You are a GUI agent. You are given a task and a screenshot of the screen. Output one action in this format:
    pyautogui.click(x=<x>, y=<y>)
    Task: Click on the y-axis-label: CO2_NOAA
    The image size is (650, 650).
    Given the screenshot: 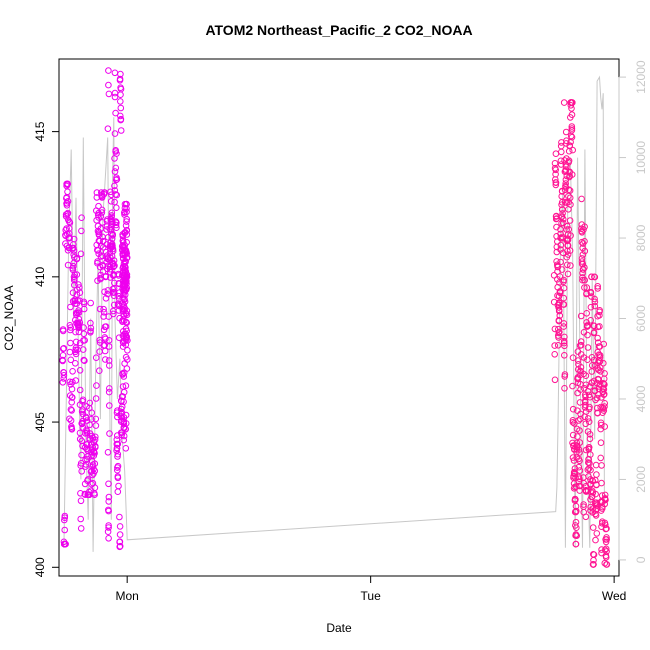 What is the action you would take?
    pyautogui.click(x=9, y=317)
    